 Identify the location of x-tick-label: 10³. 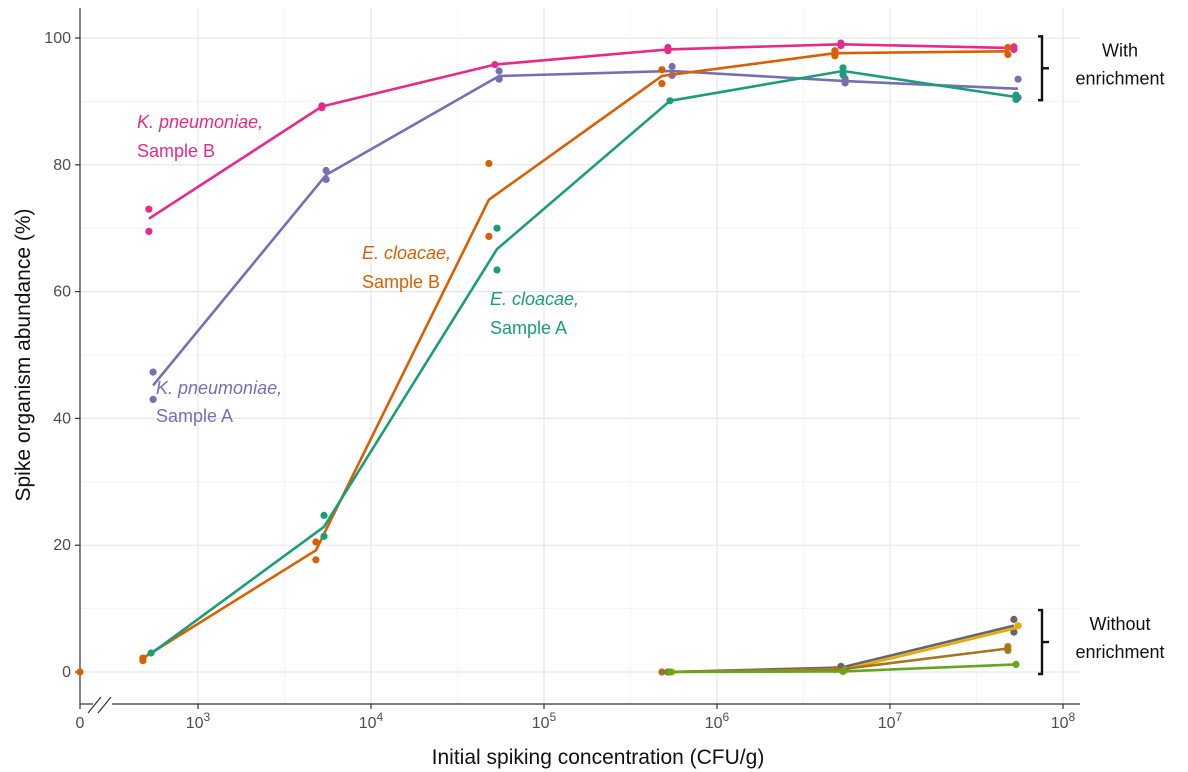
(198, 721).